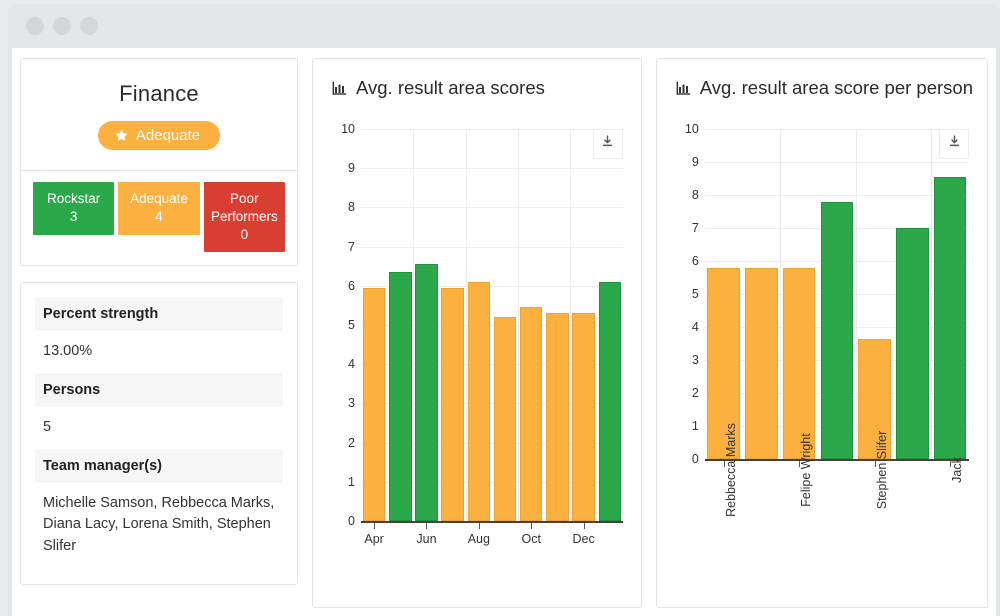 The width and height of the screenshot is (1000, 616). What do you see at coordinates (695, 228) in the screenshot?
I see `y-tick-label: 7` at bounding box center [695, 228].